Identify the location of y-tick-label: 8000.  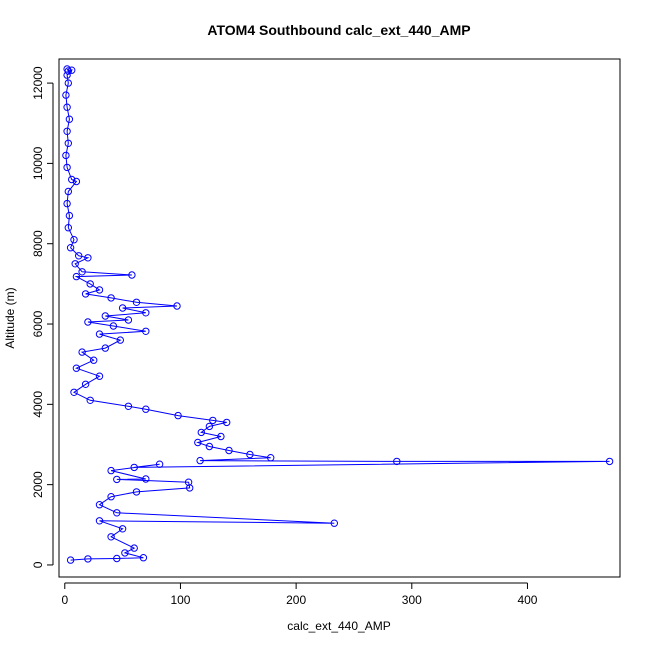
(38, 243).